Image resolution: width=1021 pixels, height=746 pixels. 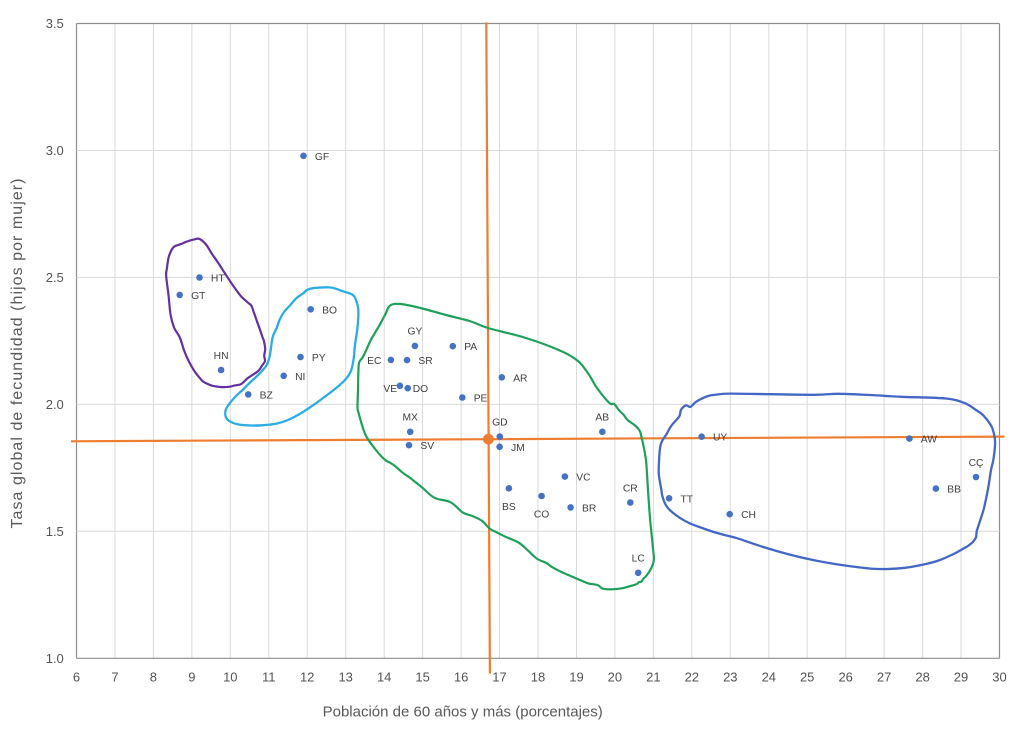 I want to click on svg-text: AR, so click(x=520, y=378).